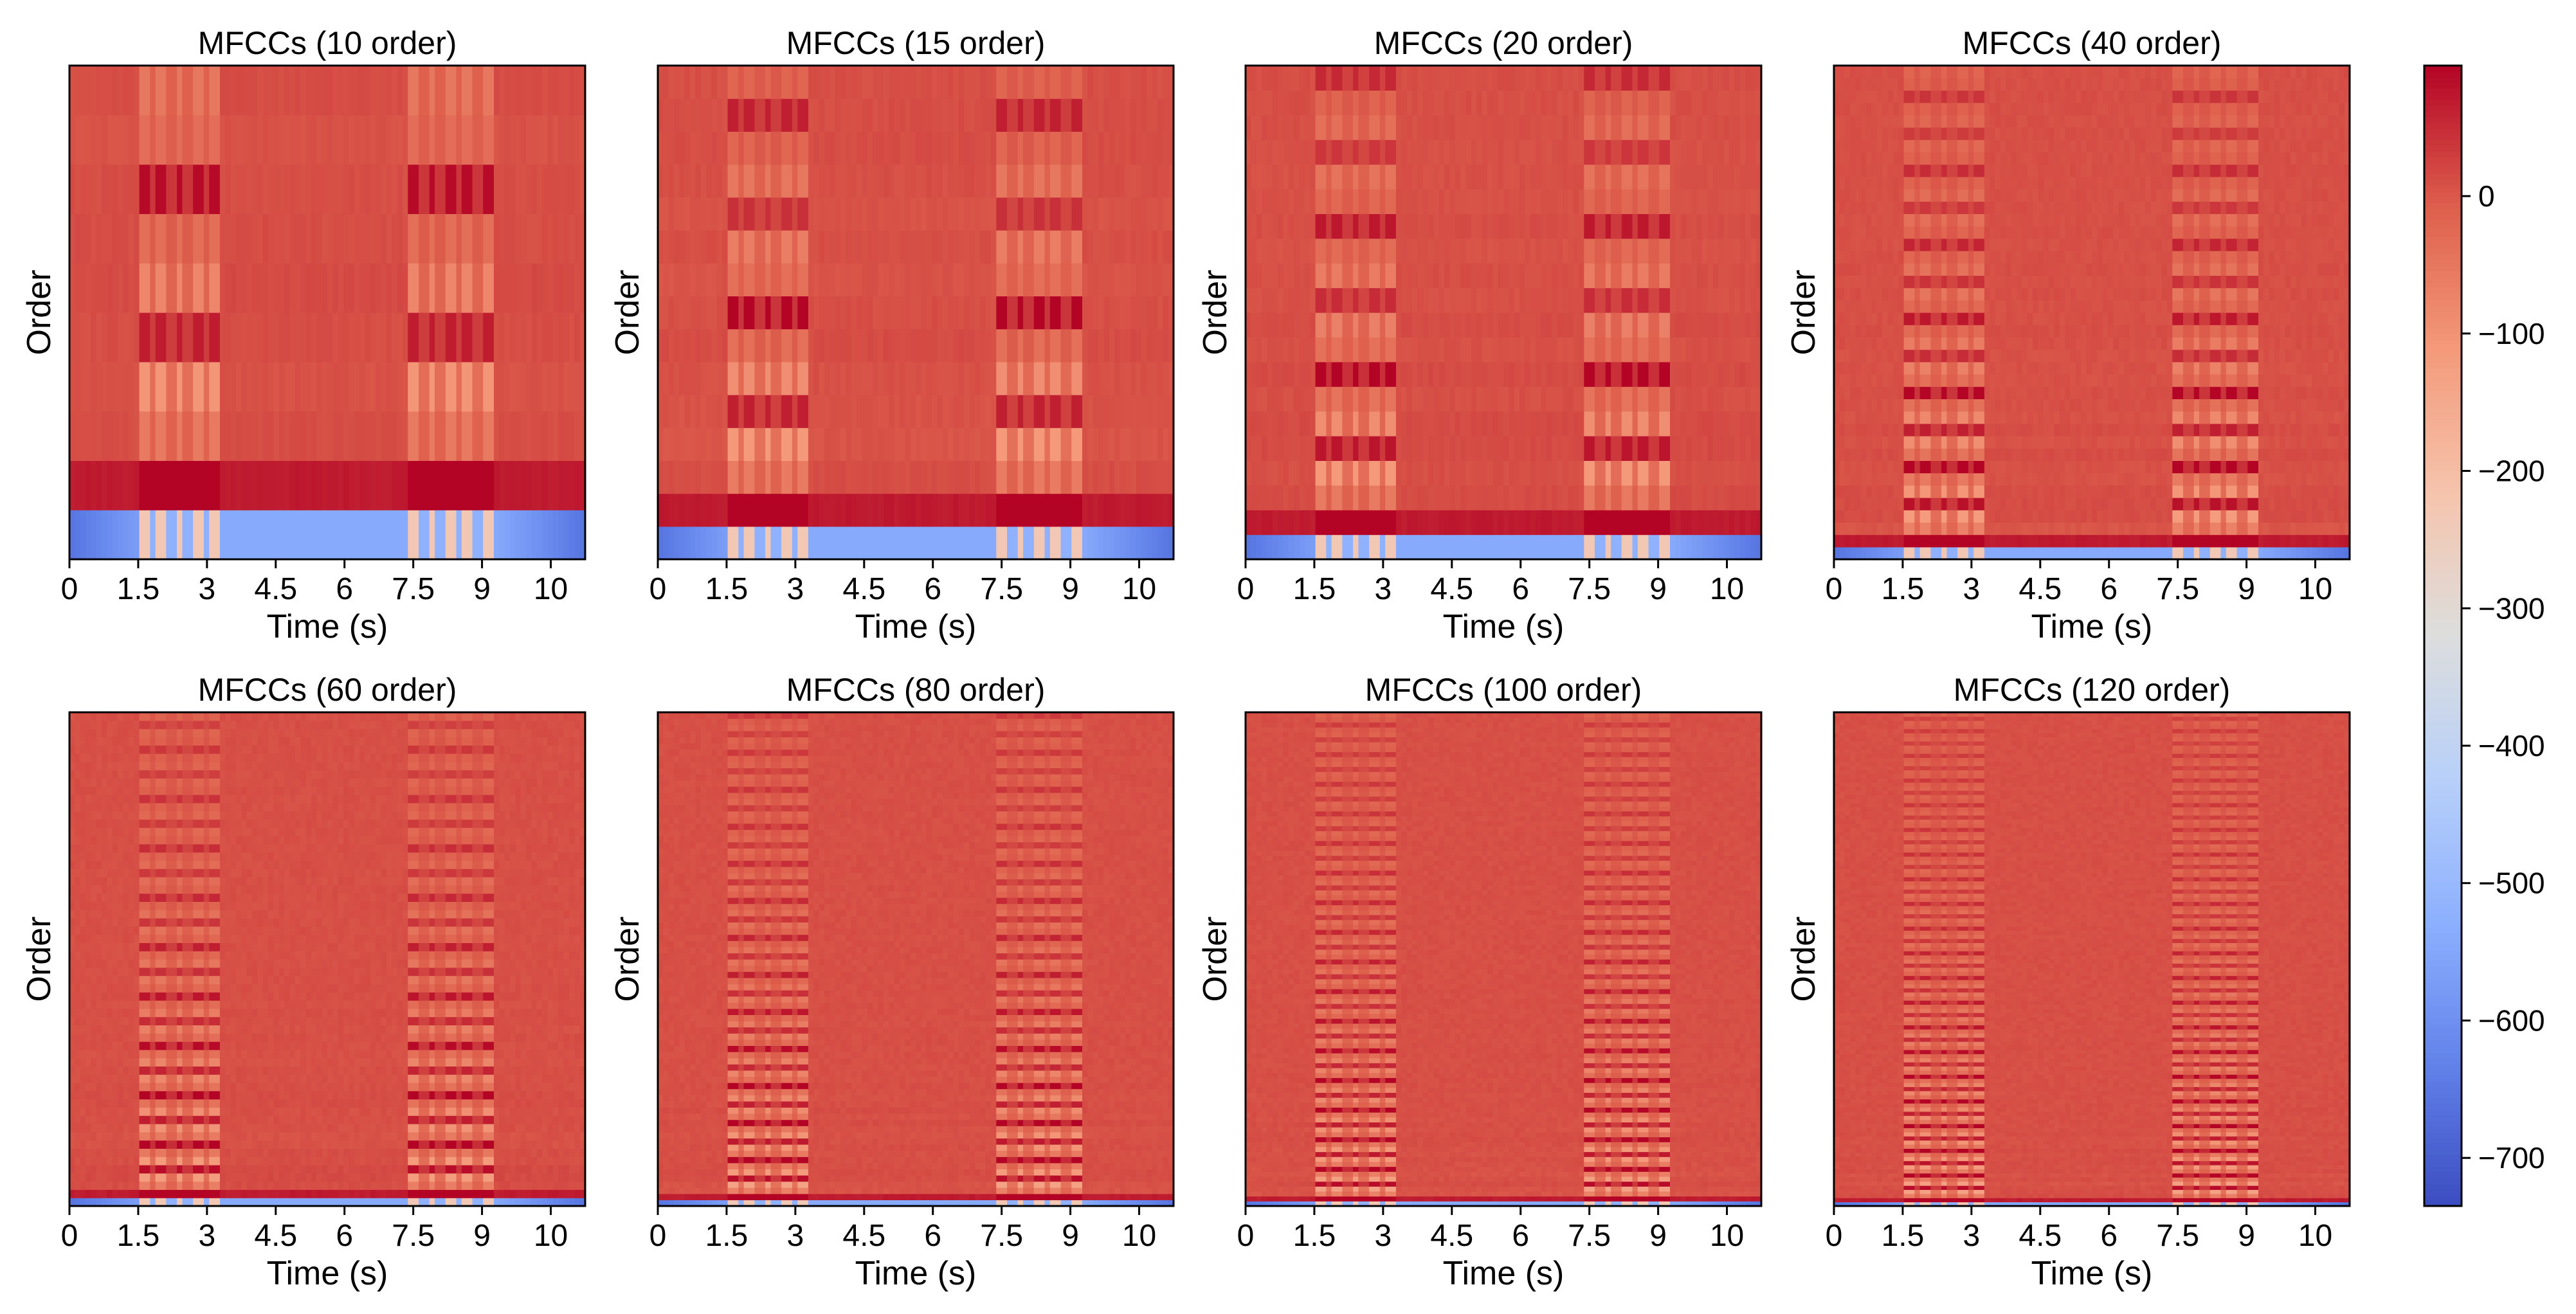 This screenshot has height=1314, width=2576. What do you see at coordinates (795, 589) in the screenshot?
I see `x-tick-label: 3` at bounding box center [795, 589].